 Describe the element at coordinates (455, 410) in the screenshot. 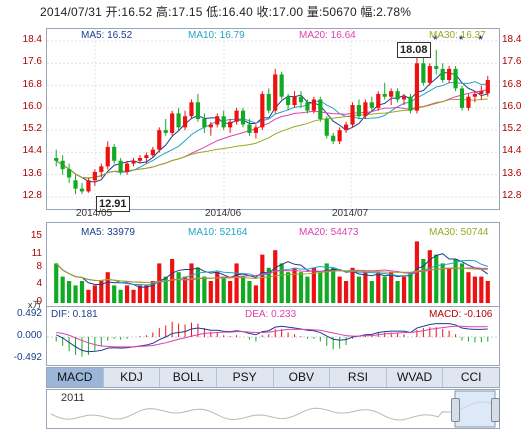

I see `navigator-left-handle` at that location.